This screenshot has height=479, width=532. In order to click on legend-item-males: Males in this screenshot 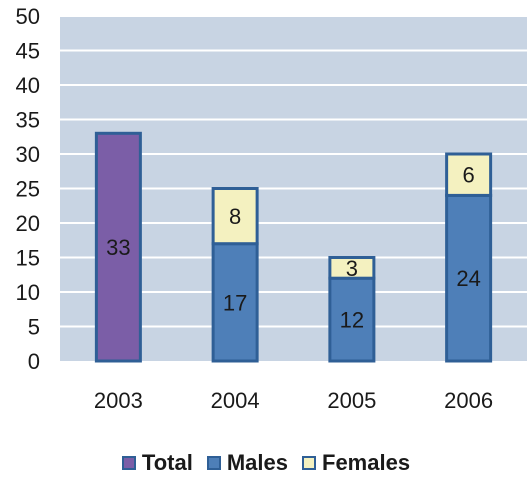, I will do `click(247, 463)`.